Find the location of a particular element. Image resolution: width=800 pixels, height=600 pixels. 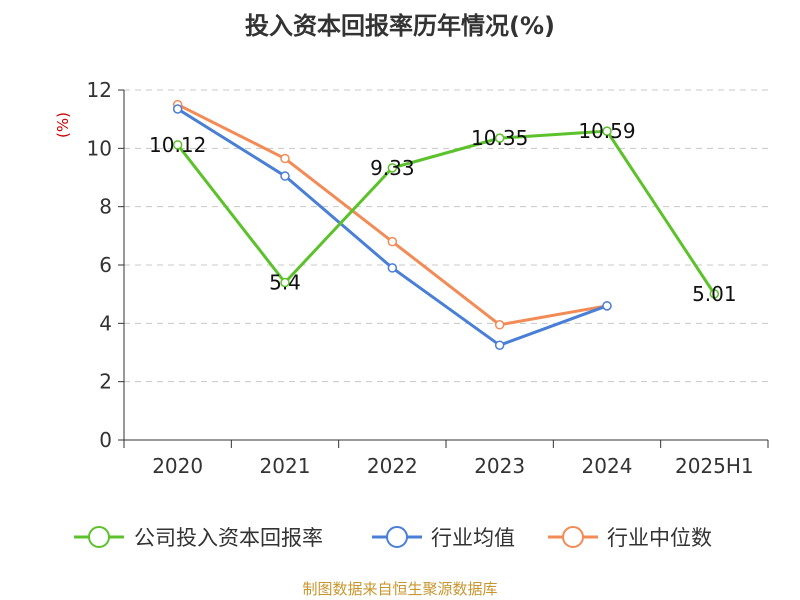

x-tick-label: 2025H1 is located at coordinates (714, 466).